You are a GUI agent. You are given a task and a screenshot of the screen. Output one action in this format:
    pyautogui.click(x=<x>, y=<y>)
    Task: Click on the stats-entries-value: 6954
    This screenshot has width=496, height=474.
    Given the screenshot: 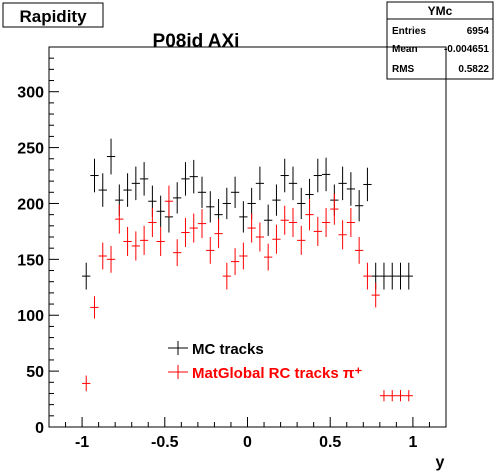 What is the action you would take?
    pyautogui.click(x=478, y=31)
    